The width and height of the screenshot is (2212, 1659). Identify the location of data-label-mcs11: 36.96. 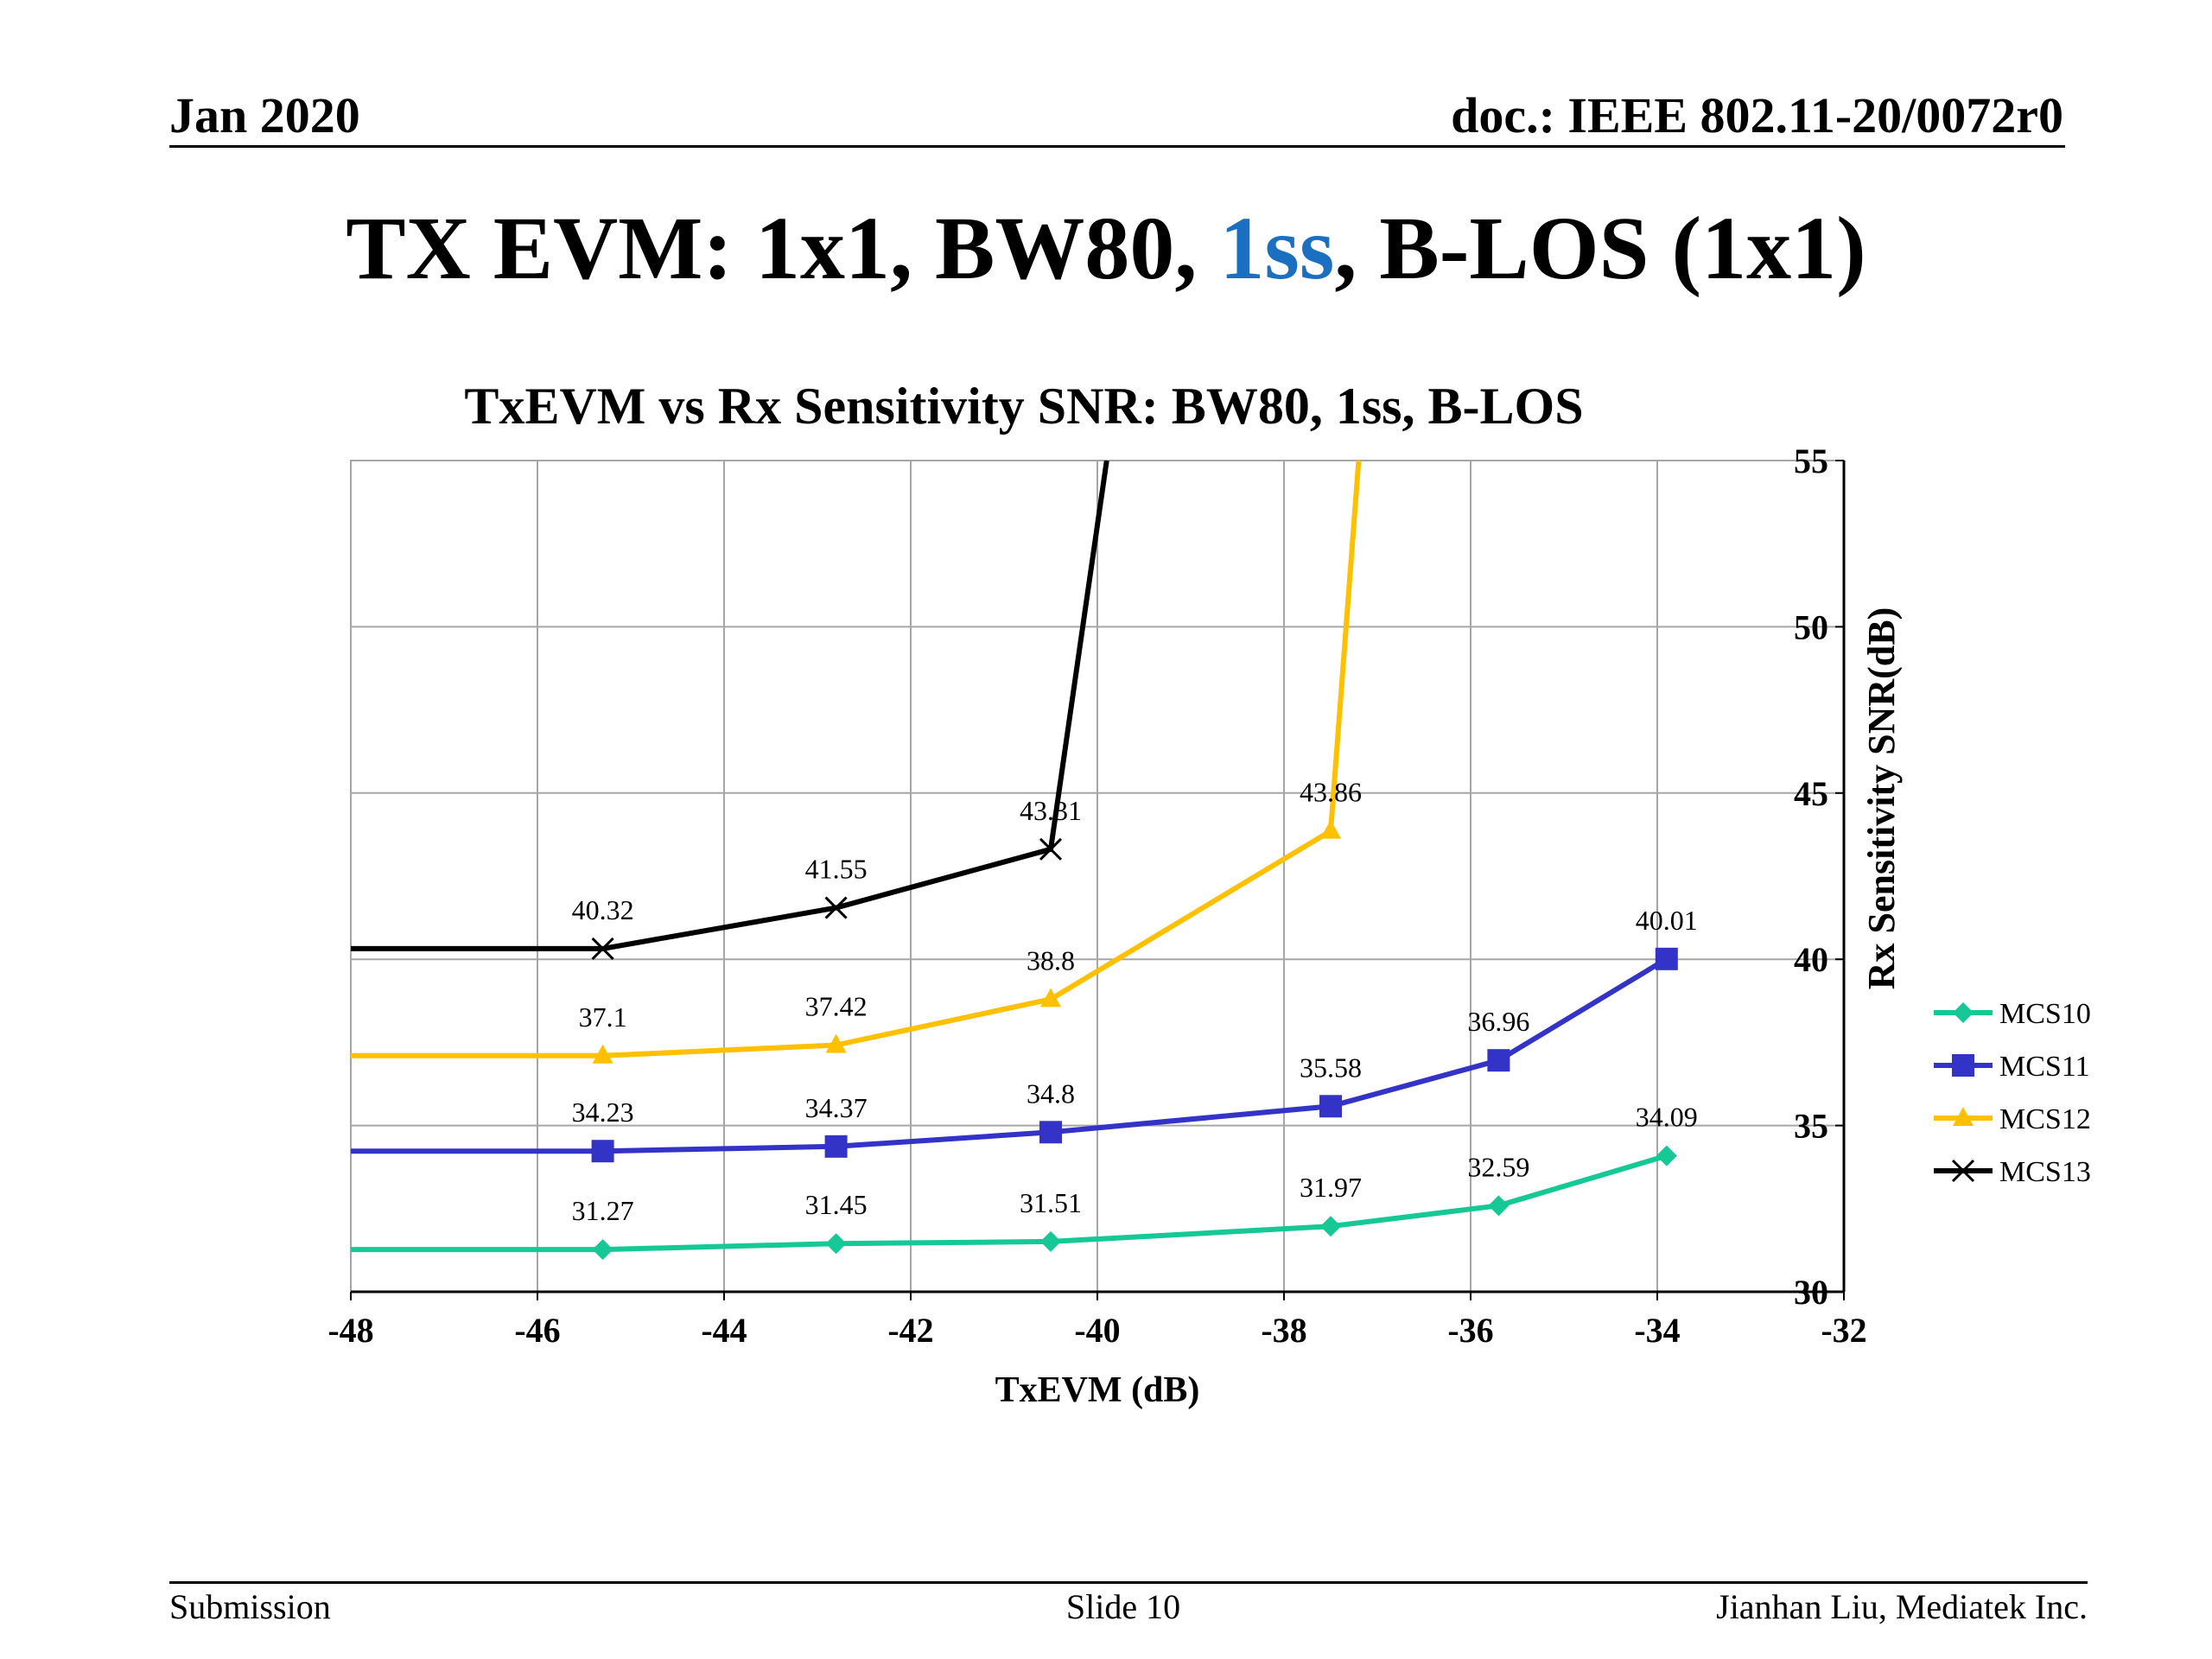
(1498, 1021).